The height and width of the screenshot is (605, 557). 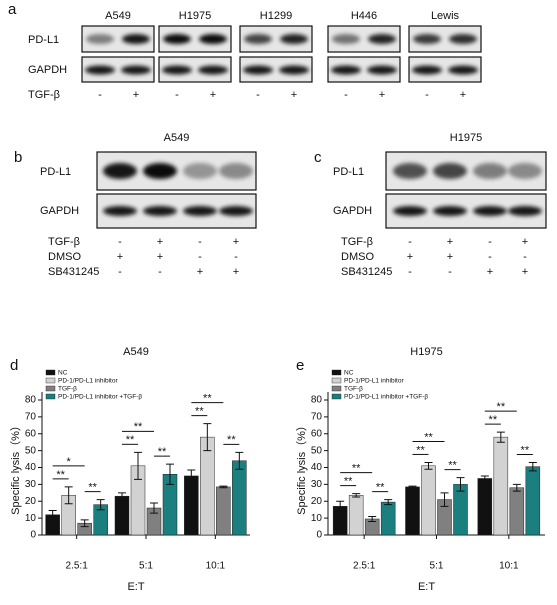 What do you see at coordinates (276, 16) in the screenshot?
I see `cell-line: H1299` at bounding box center [276, 16].